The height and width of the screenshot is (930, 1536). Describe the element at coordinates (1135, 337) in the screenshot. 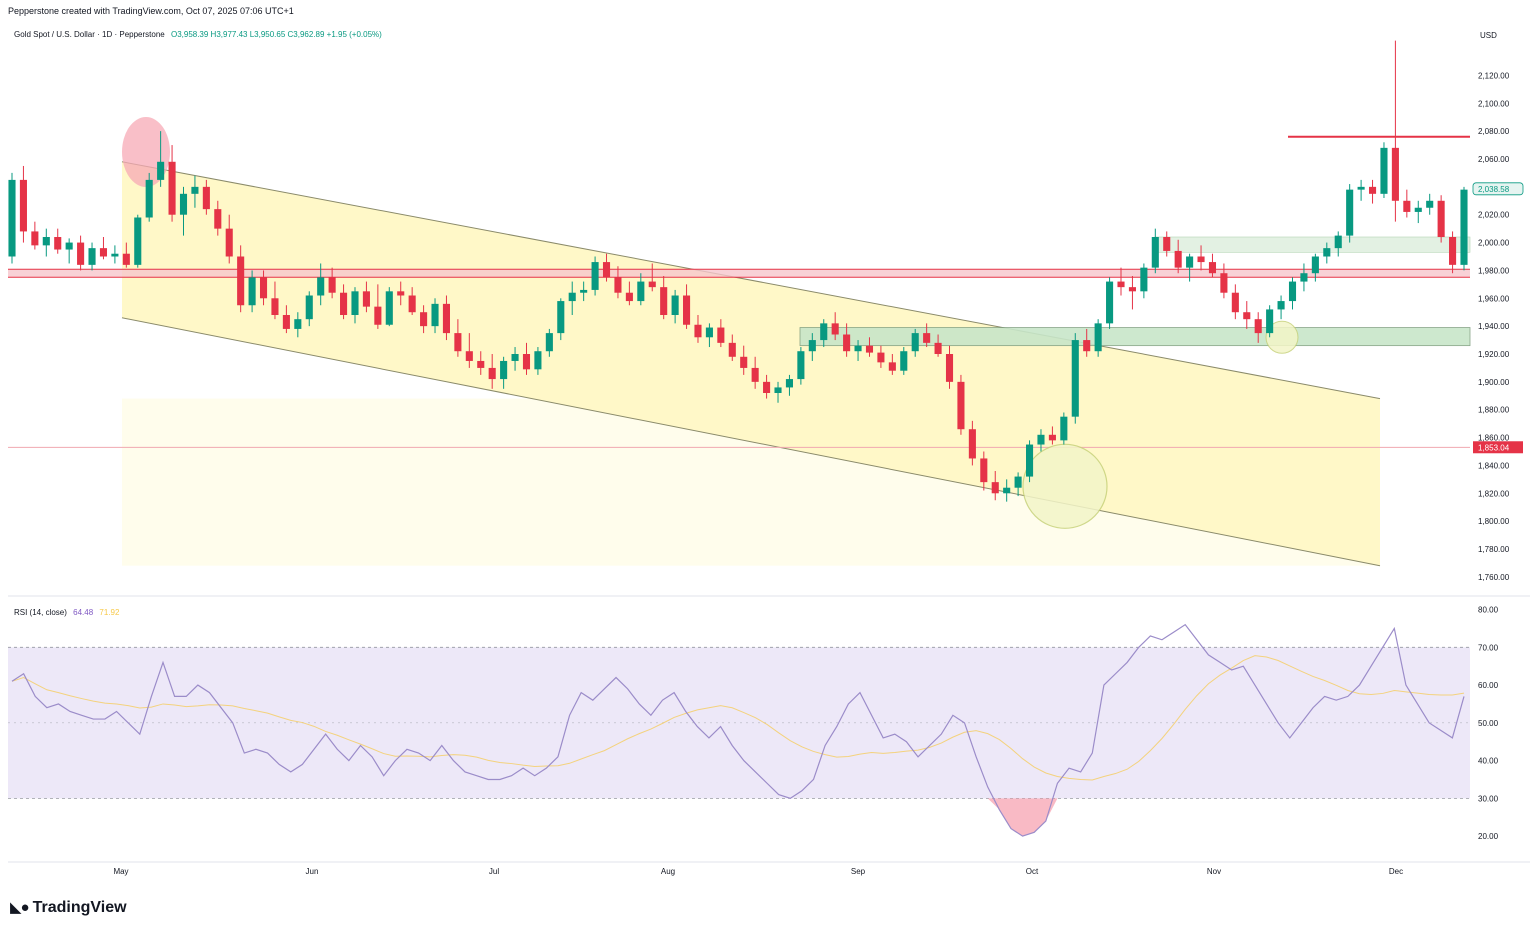

I see `support-zone-lower` at that location.